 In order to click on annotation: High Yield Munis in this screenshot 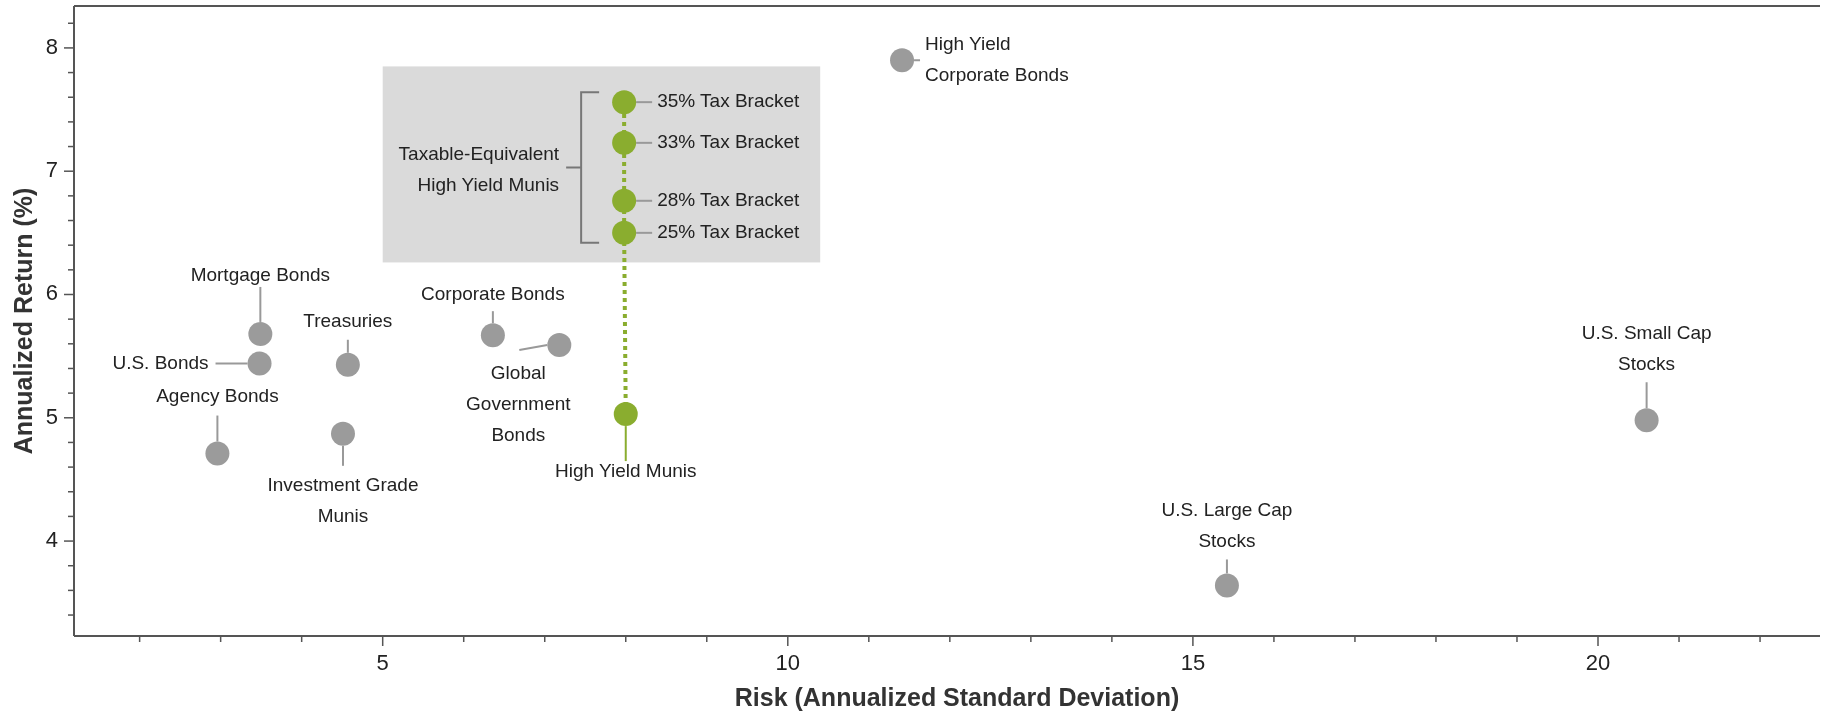, I will do `click(625, 471)`.